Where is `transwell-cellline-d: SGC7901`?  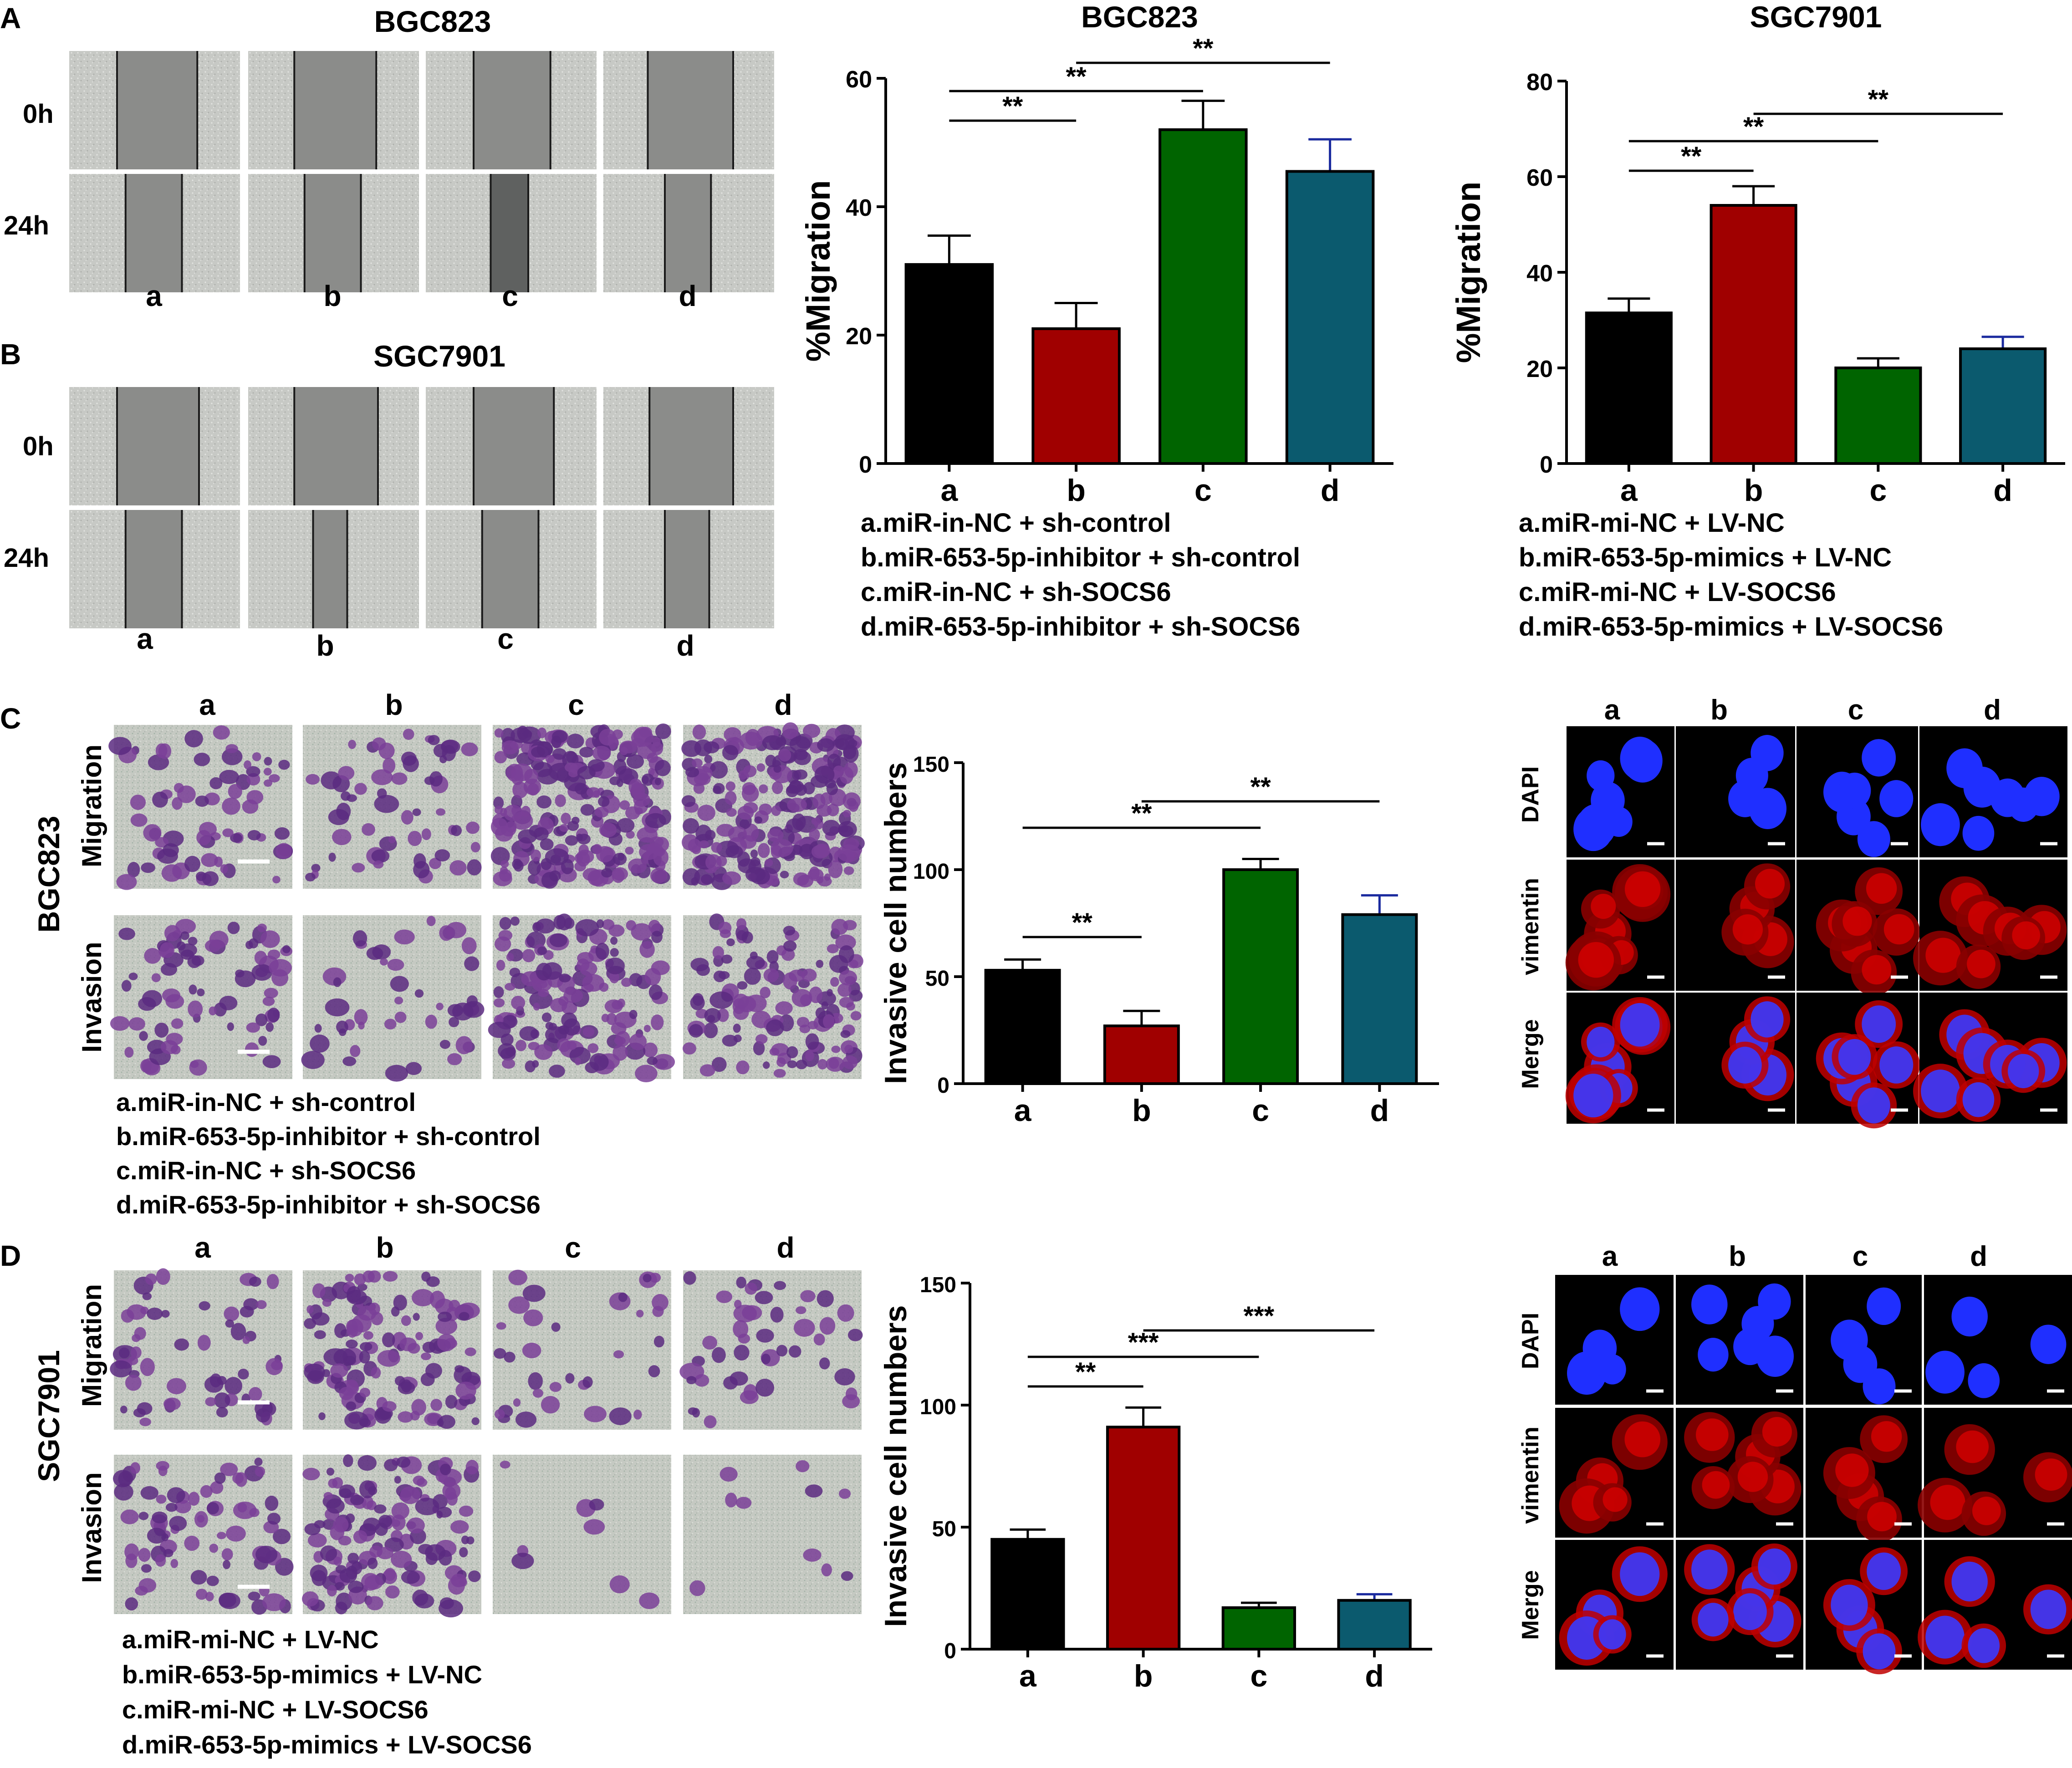 transwell-cellline-d: SGC7901 is located at coordinates (49, 1416).